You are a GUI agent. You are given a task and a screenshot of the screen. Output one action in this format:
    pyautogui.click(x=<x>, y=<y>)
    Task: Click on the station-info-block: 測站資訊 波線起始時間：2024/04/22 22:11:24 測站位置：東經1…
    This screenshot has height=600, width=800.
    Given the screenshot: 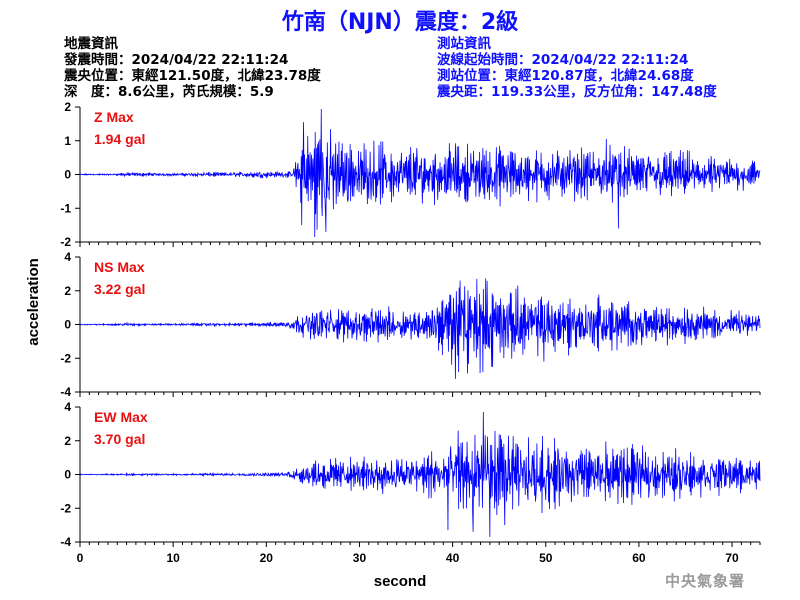 What is the action you would take?
    pyautogui.click(x=576, y=67)
    